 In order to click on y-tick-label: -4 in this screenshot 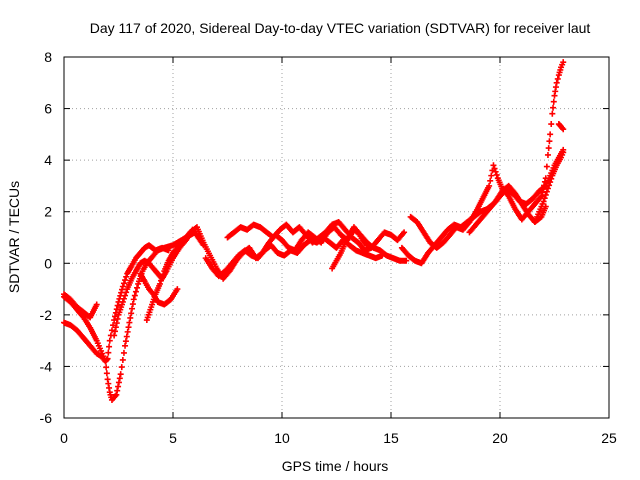, I will do `click(46, 366)`.